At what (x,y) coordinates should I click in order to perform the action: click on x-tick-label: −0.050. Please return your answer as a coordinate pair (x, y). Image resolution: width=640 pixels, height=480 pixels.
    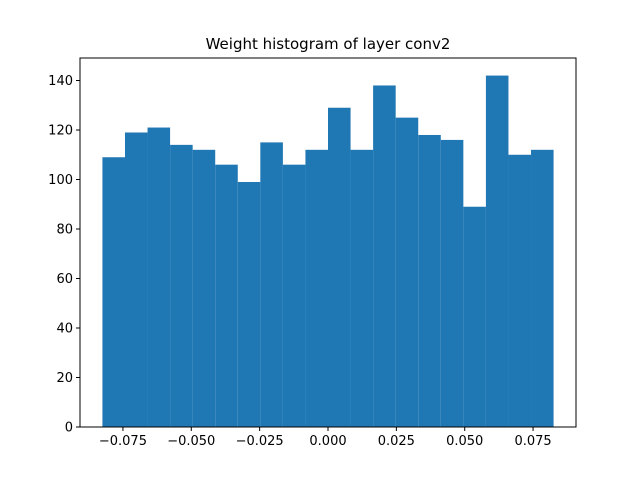
    Looking at the image, I should click on (191, 441).